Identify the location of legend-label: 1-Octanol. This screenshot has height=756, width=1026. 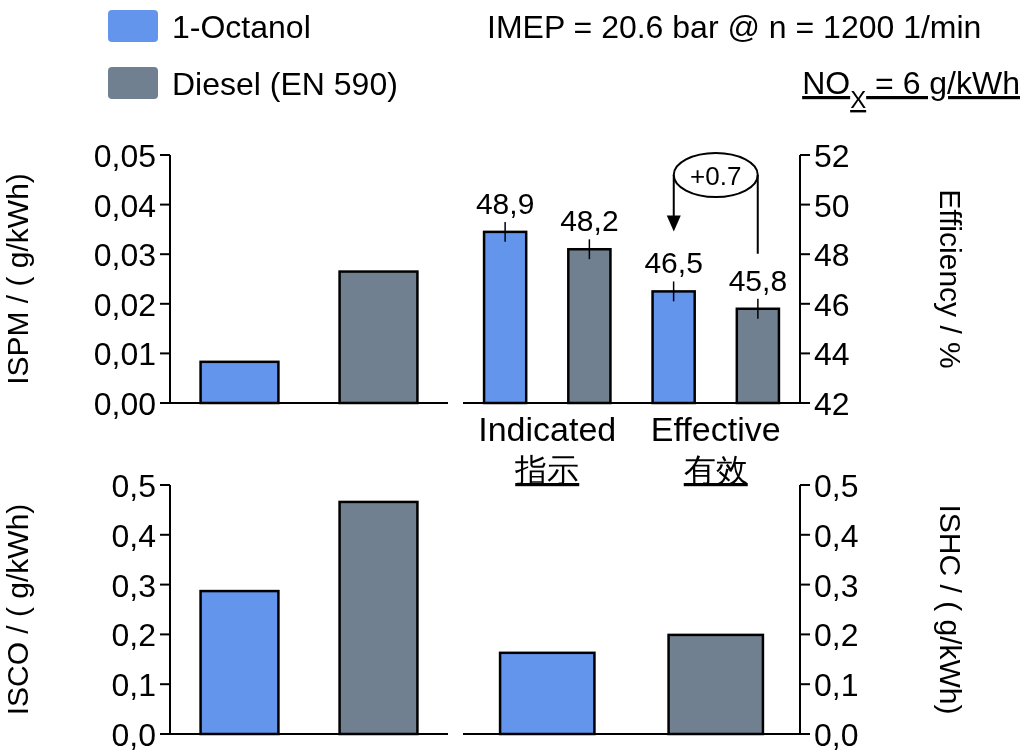
(241, 27).